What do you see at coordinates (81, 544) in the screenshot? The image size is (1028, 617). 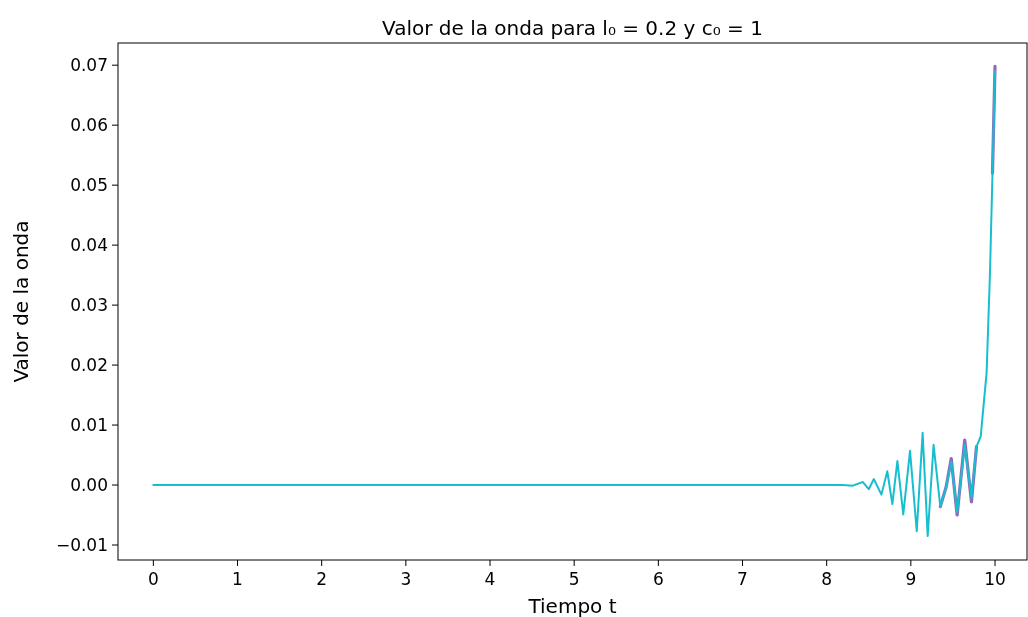 I see `y-tick-label: −0.01` at bounding box center [81, 544].